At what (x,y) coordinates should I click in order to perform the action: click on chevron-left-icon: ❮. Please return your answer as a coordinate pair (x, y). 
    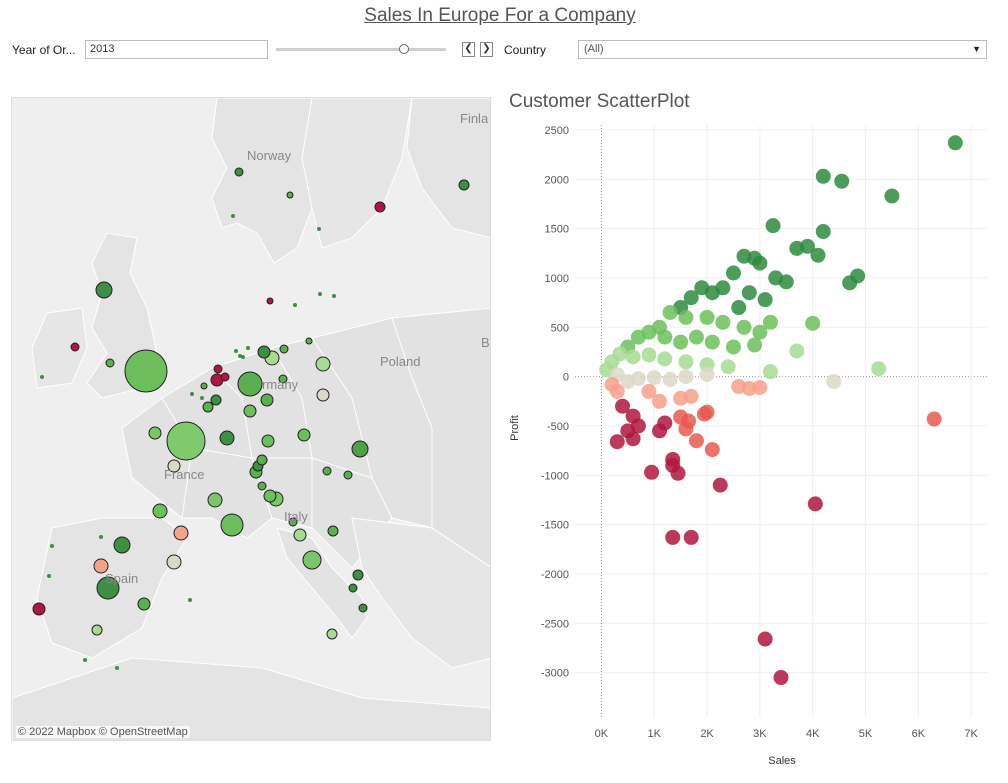
    Looking at the image, I should click on (468, 48).